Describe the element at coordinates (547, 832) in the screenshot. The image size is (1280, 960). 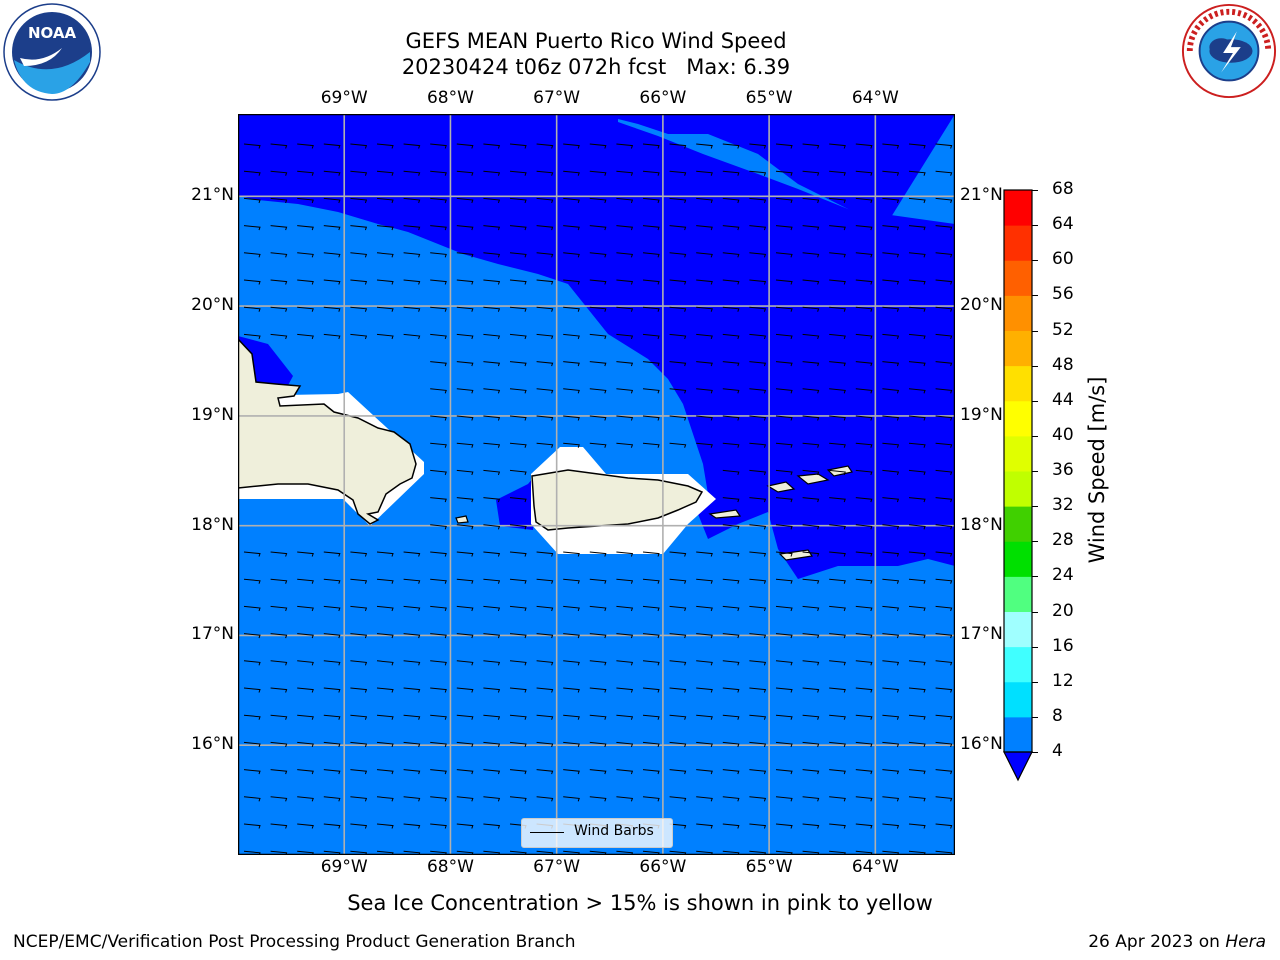
I see `wind-barb-legend-line` at that location.